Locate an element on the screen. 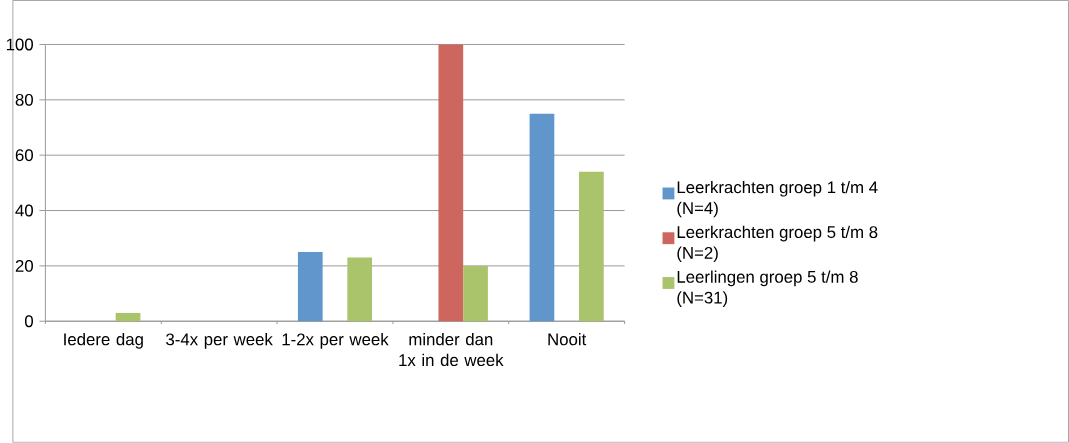 The height and width of the screenshot is (443, 1069). x-tick-label: minder dan 1x in de week is located at coordinates (451, 350).